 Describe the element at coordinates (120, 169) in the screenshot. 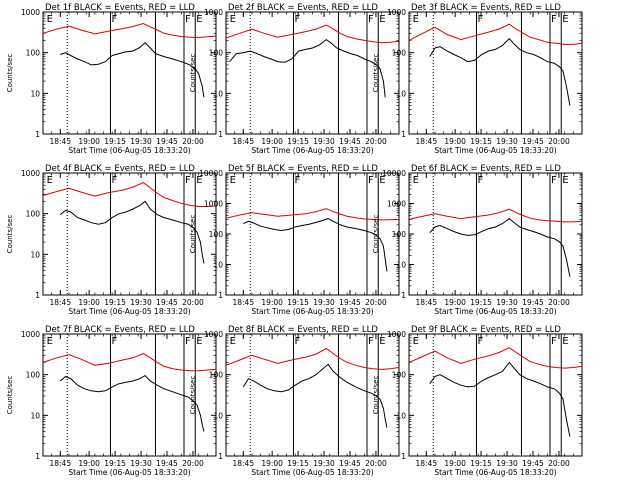

I see `chart-title: Det 4f BLACK = Events, RED = LLD` at that location.